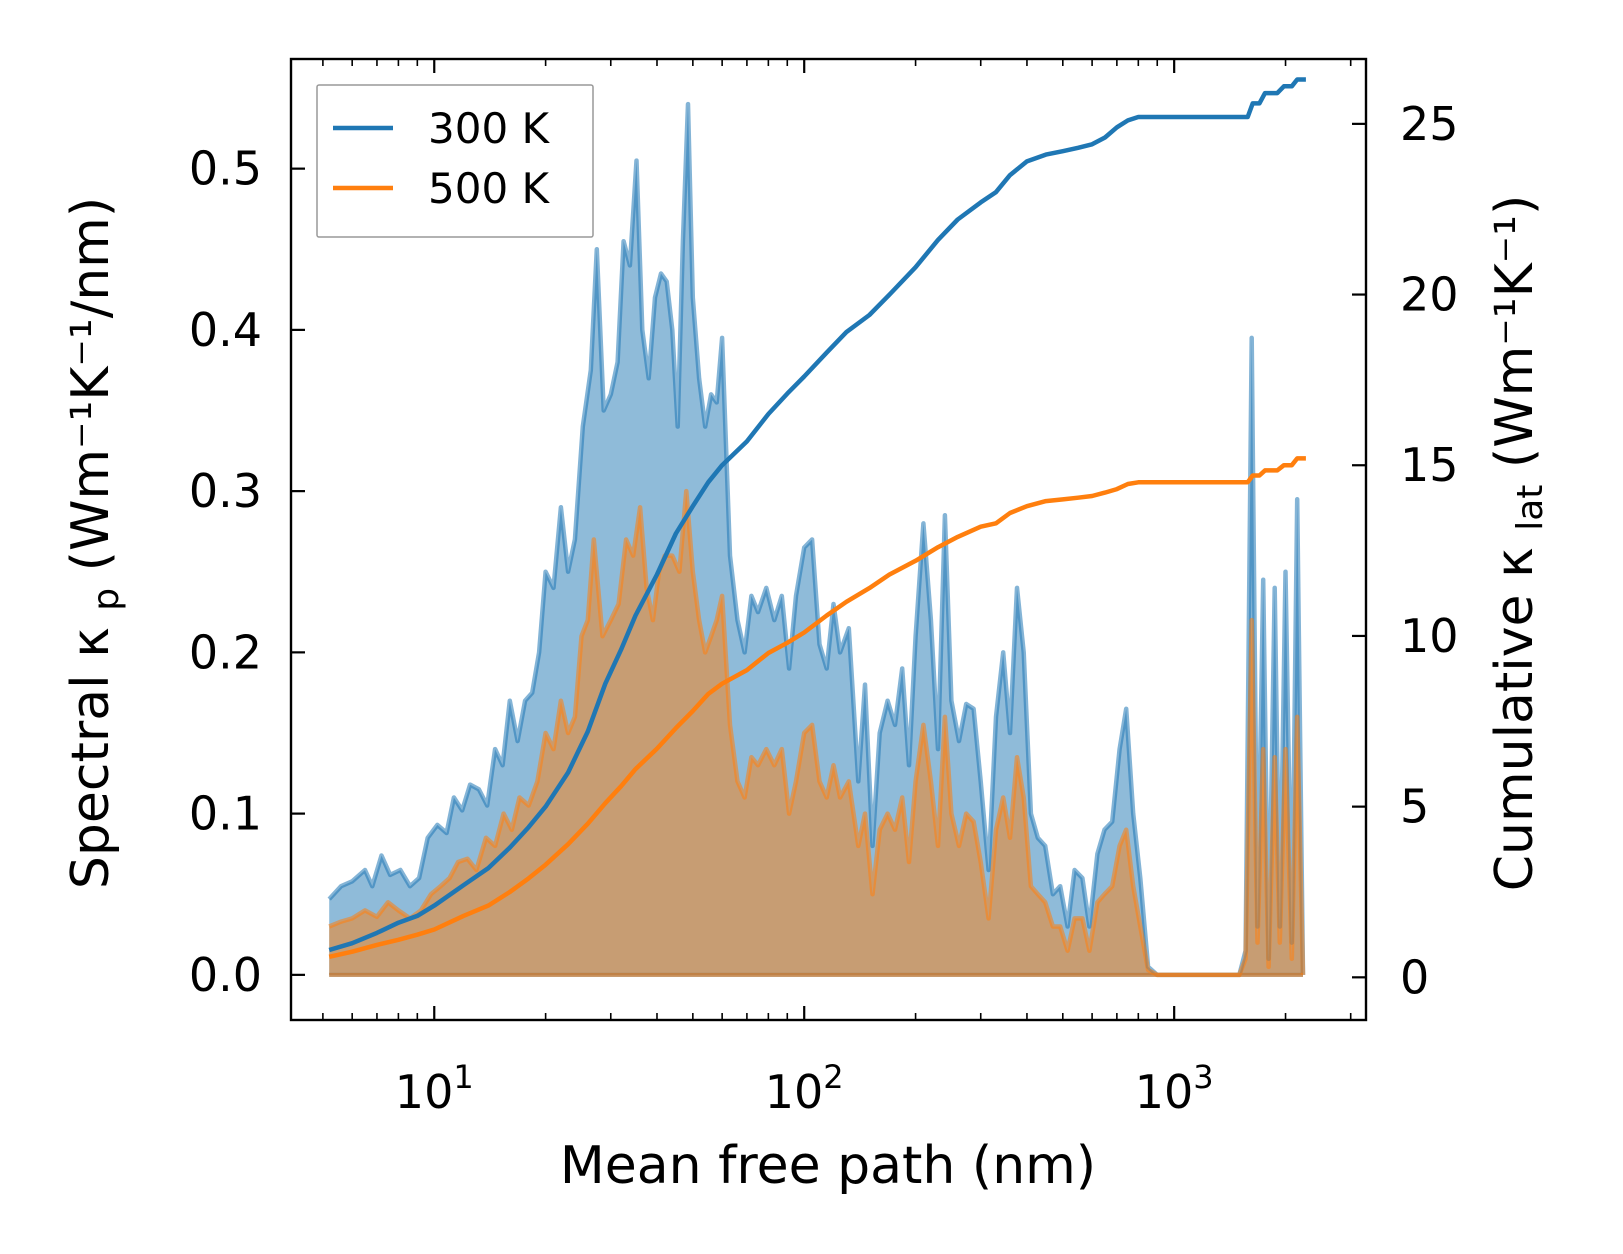 This screenshot has height=1254, width=1623. What do you see at coordinates (225, 491) in the screenshot?
I see `left-y-tick-label: 0.3` at bounding box center [225, 491].